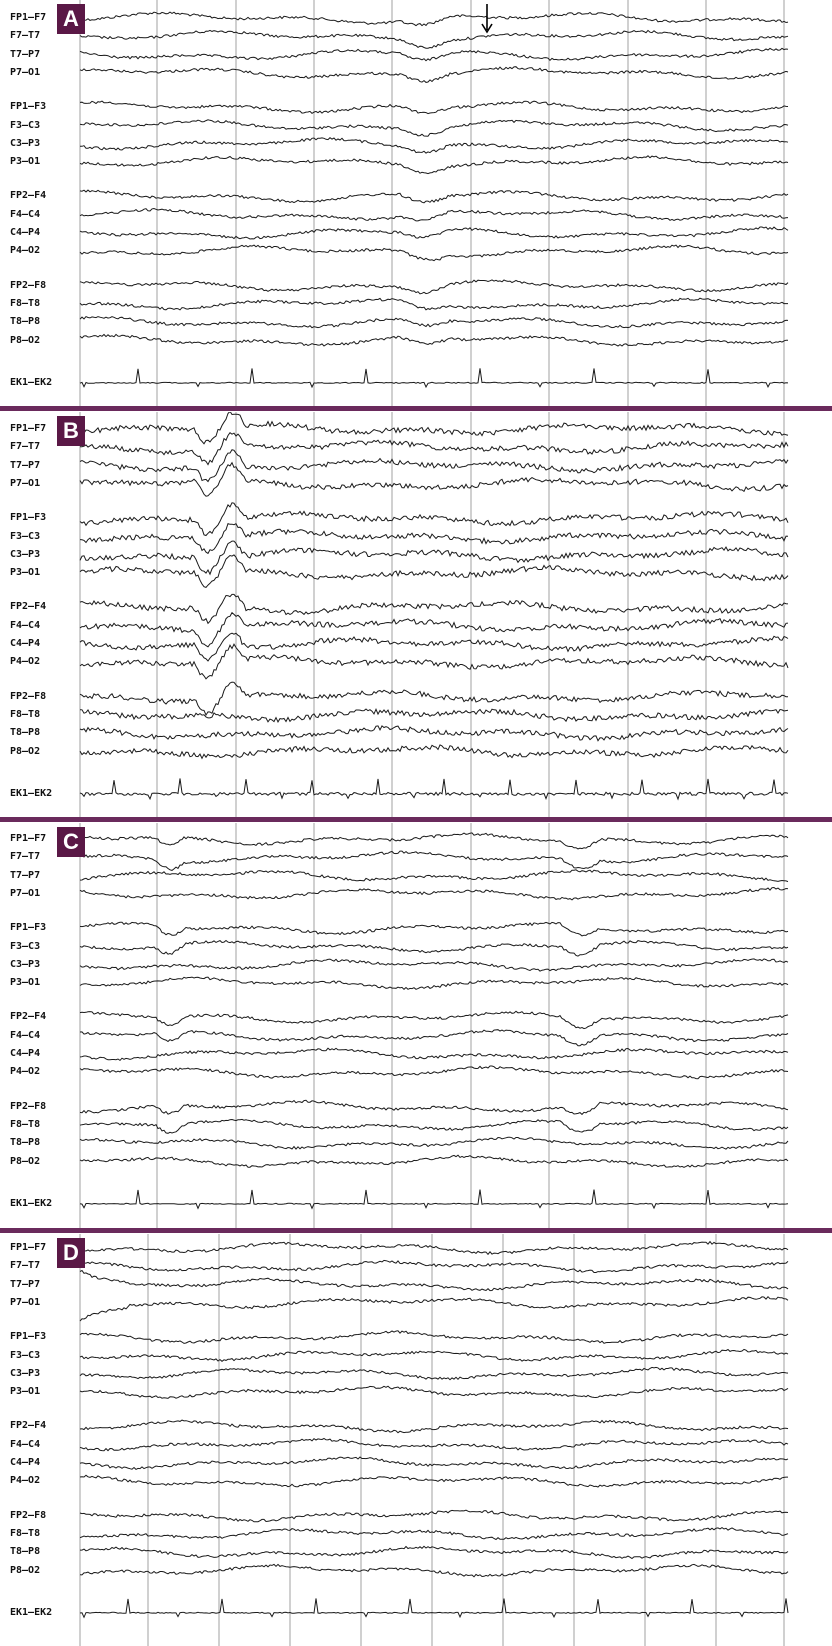 The width and height of the screenshot is (832, 1646). What do you see at coordinates (31, 793) in the screenshot?
I see `channel-label: EK1–EK2` at bounding box center [31, 793].